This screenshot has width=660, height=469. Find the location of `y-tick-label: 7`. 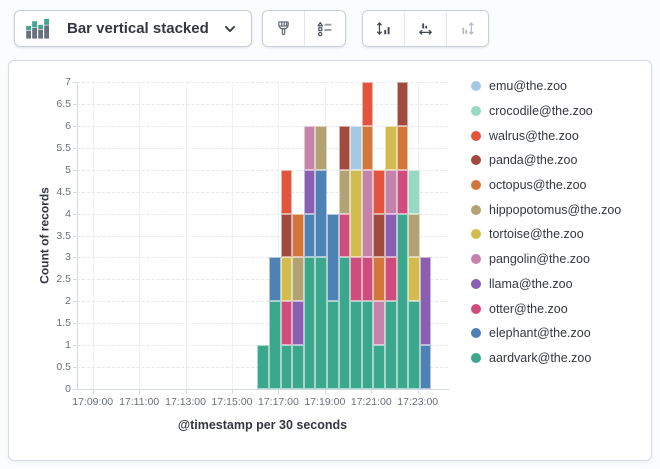

y-tick-label: 7 is located at coordinates (68, 82).